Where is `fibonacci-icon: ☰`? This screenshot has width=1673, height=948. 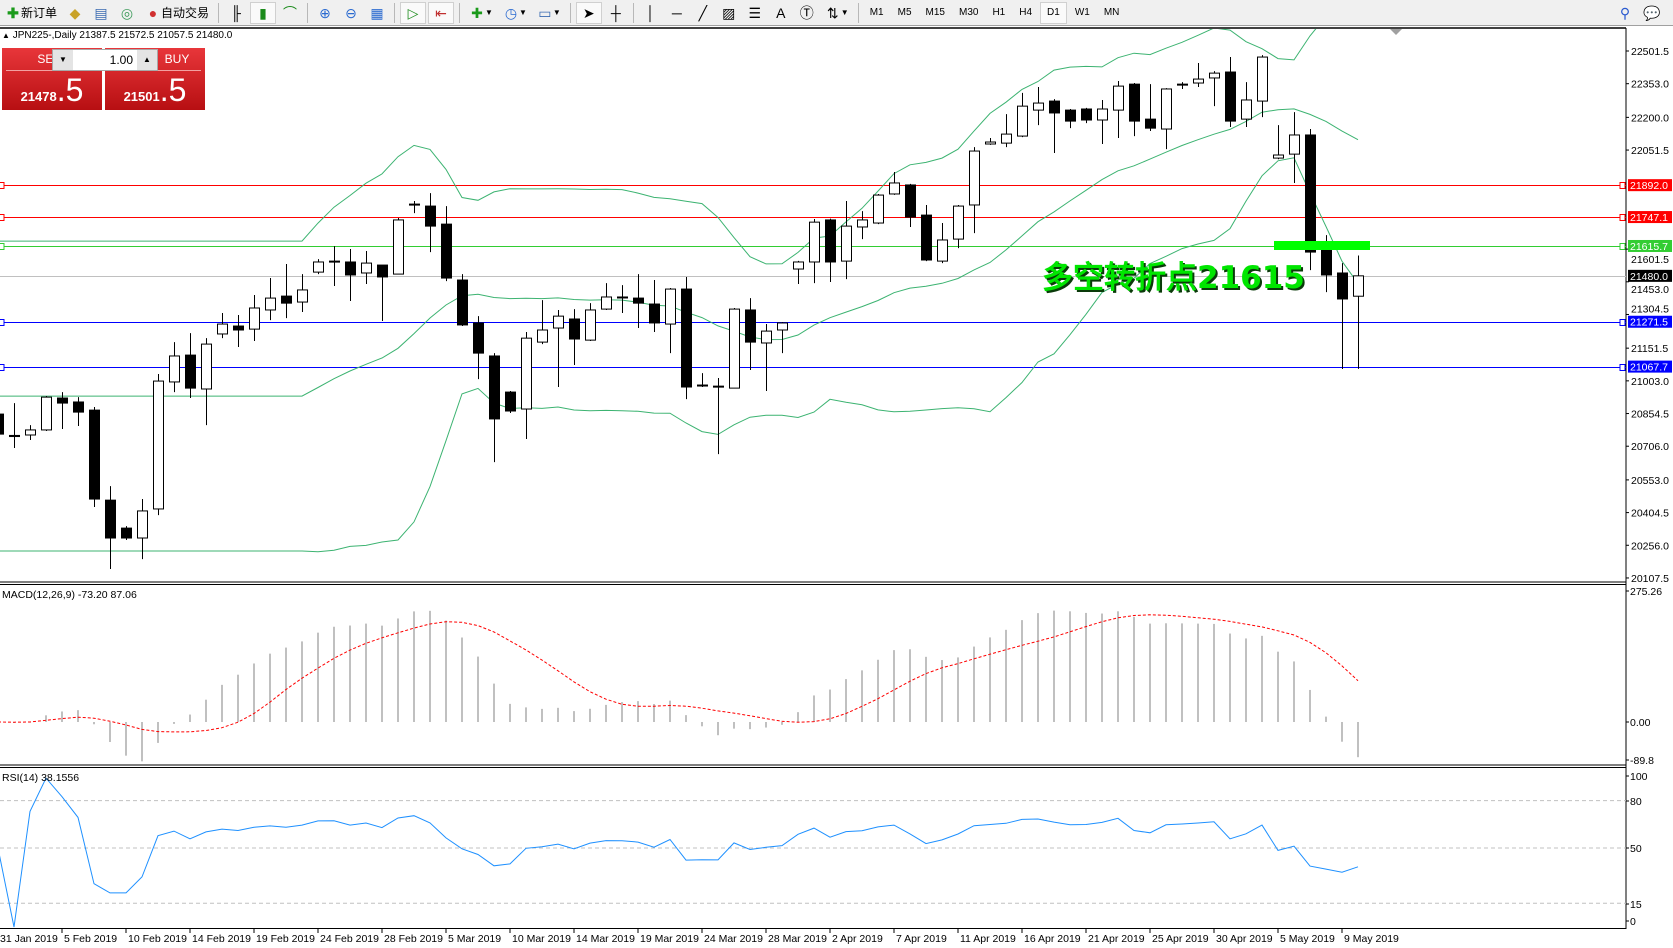 fibonacci-icon: ☰ is located at coordinates (755, 12).